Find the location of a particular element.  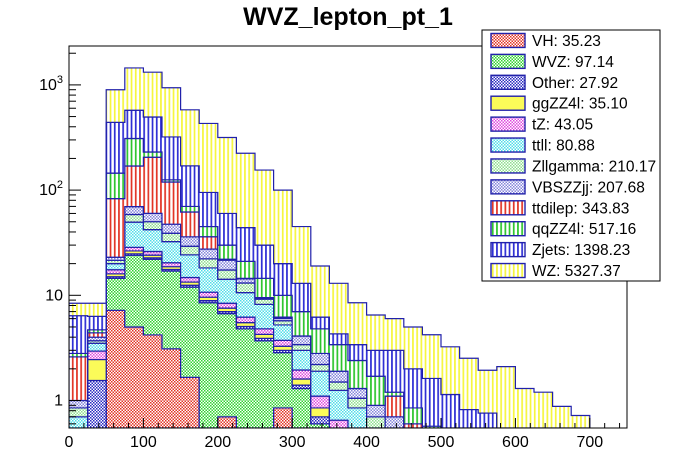

y-tick-label: 10³ is located at coordinates (51, 84).